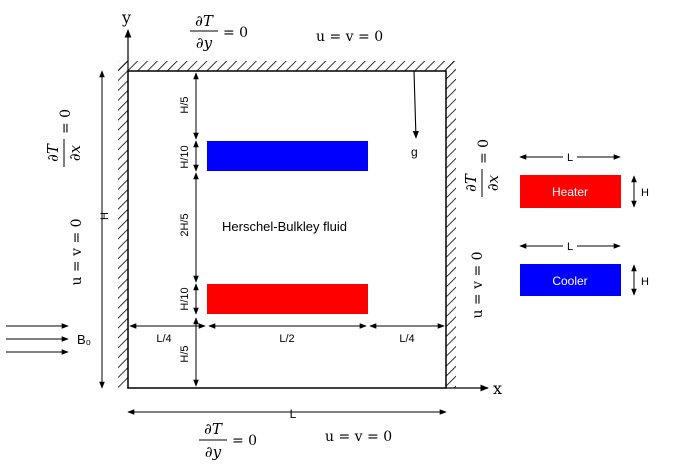 The height and width of the screenshot is (467, 677). Describe the element at coordinates (77, 251) in the screenshot. I see `left-noslip: u = v = 0` at that location.